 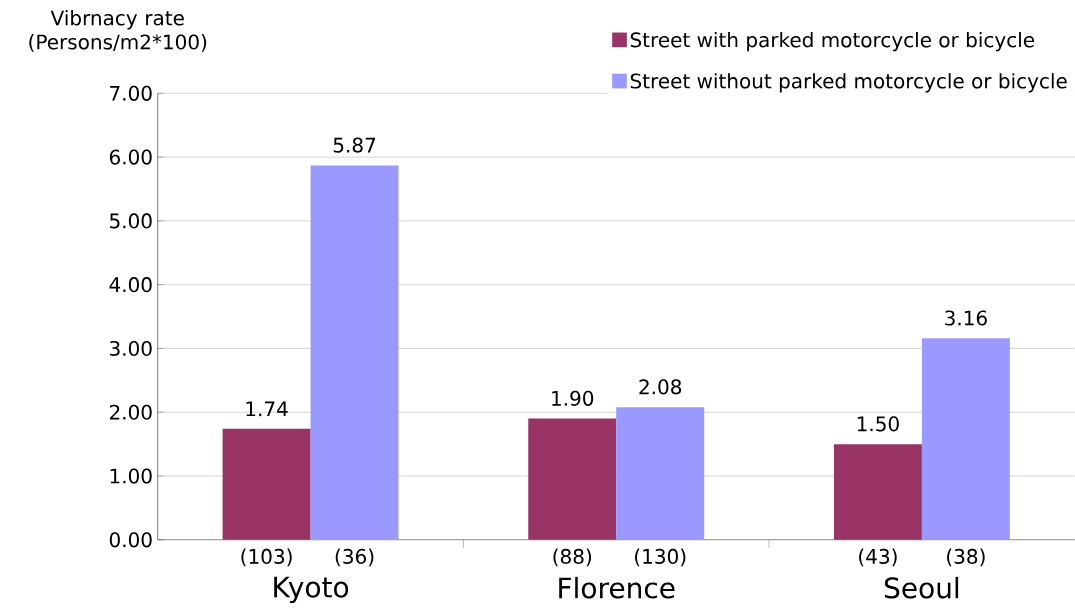 I want to click on y-tick-label: 2.00, so click(x=130, y=412).